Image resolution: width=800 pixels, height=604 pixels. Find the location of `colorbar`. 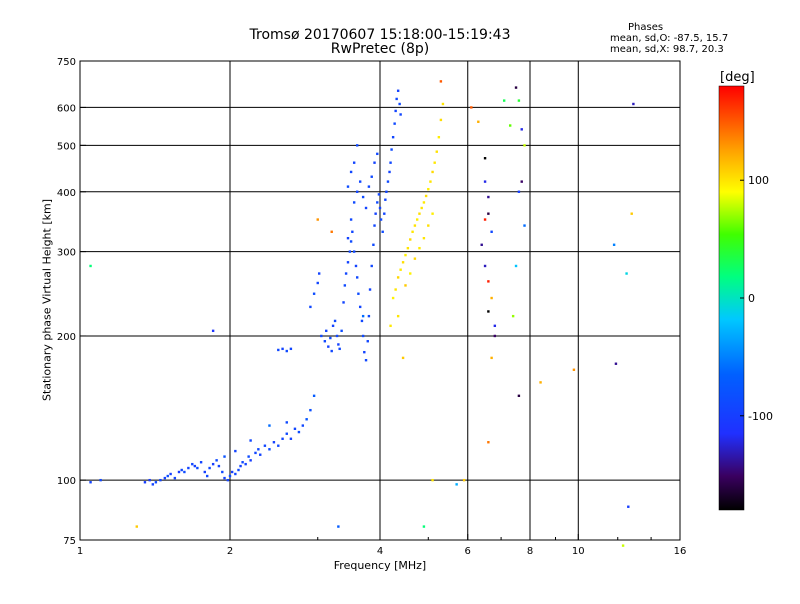

colorbar is located at coordinates (731, 298).